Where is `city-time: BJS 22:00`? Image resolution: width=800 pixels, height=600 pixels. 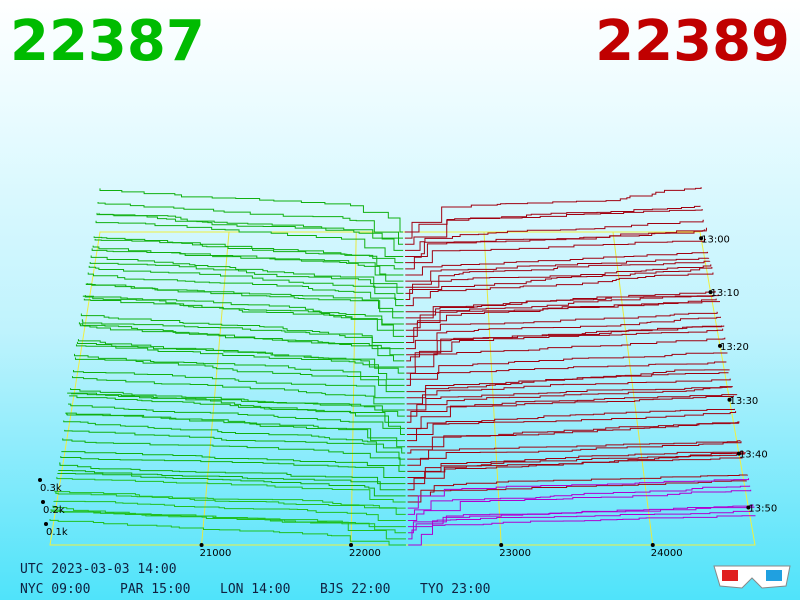
city-time: BJS 22:00 is located at coordinates (355, 589).